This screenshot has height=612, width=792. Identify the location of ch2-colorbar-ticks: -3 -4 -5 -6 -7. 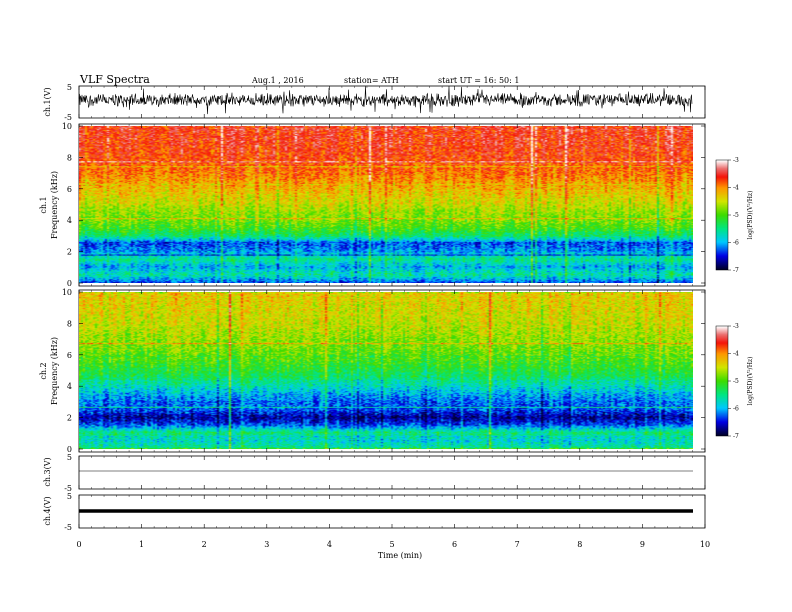
(733, 381).